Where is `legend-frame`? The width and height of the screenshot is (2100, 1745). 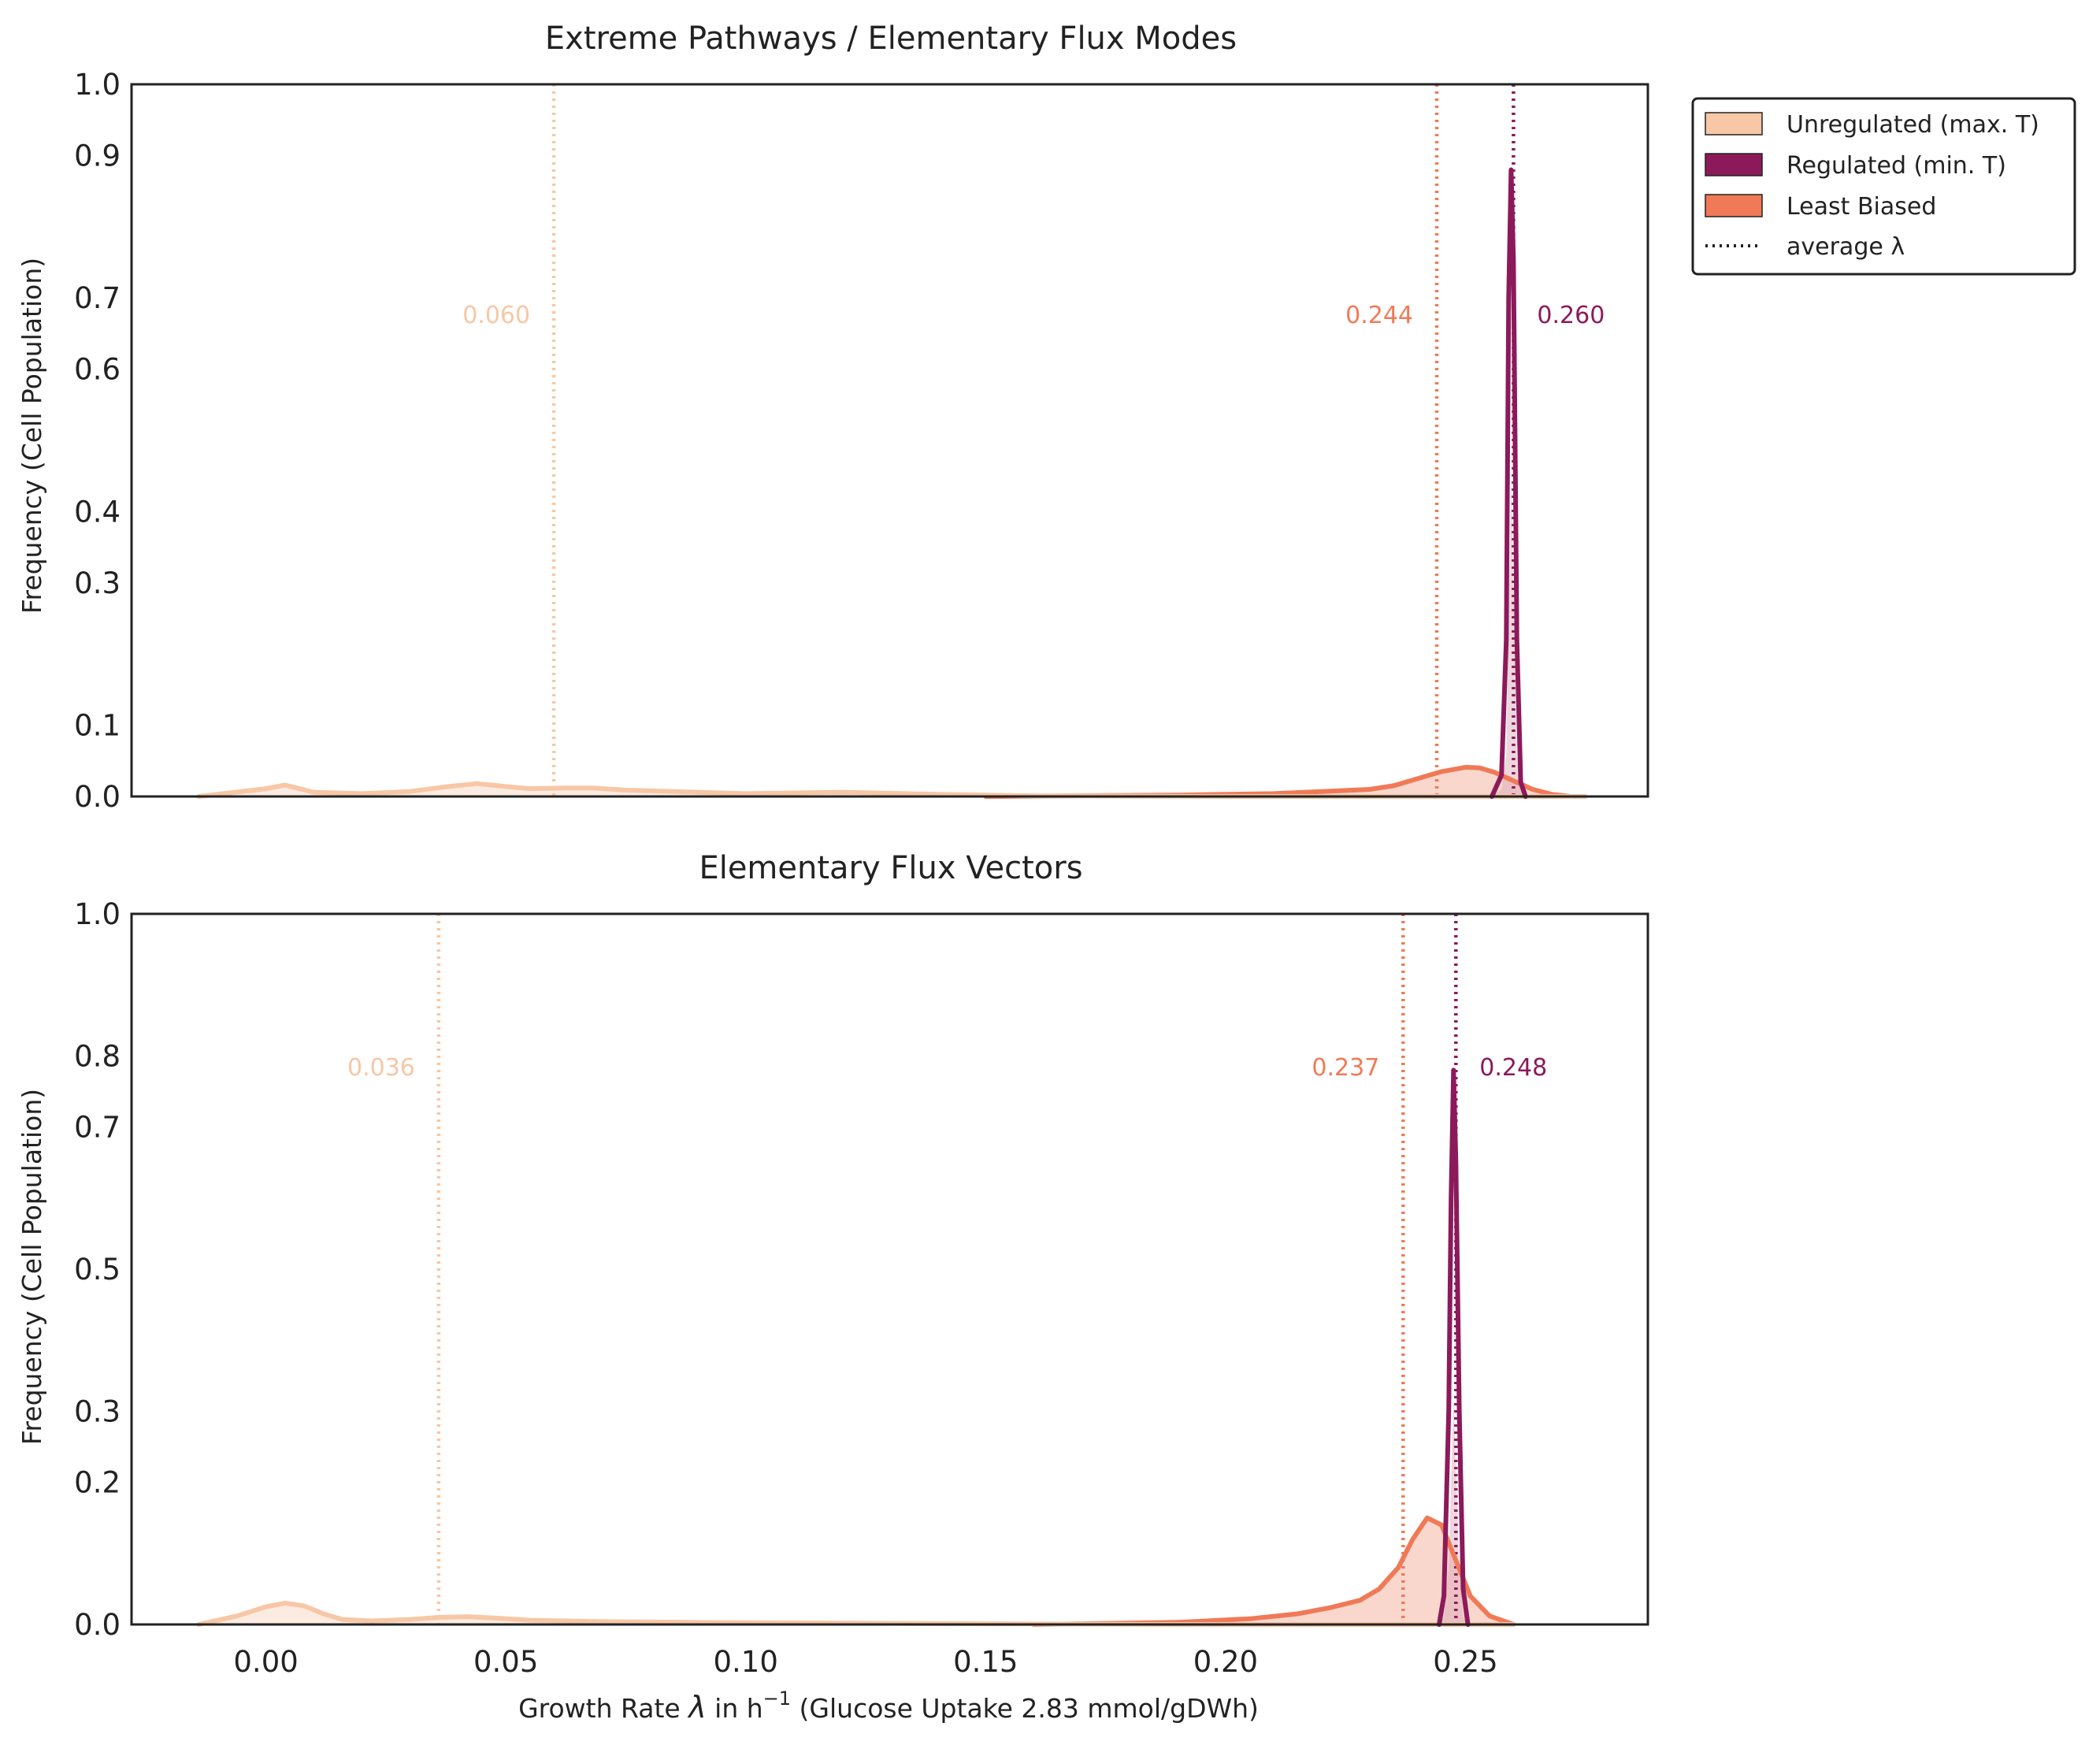 legend-frame is located at coordinates (1883, 186).